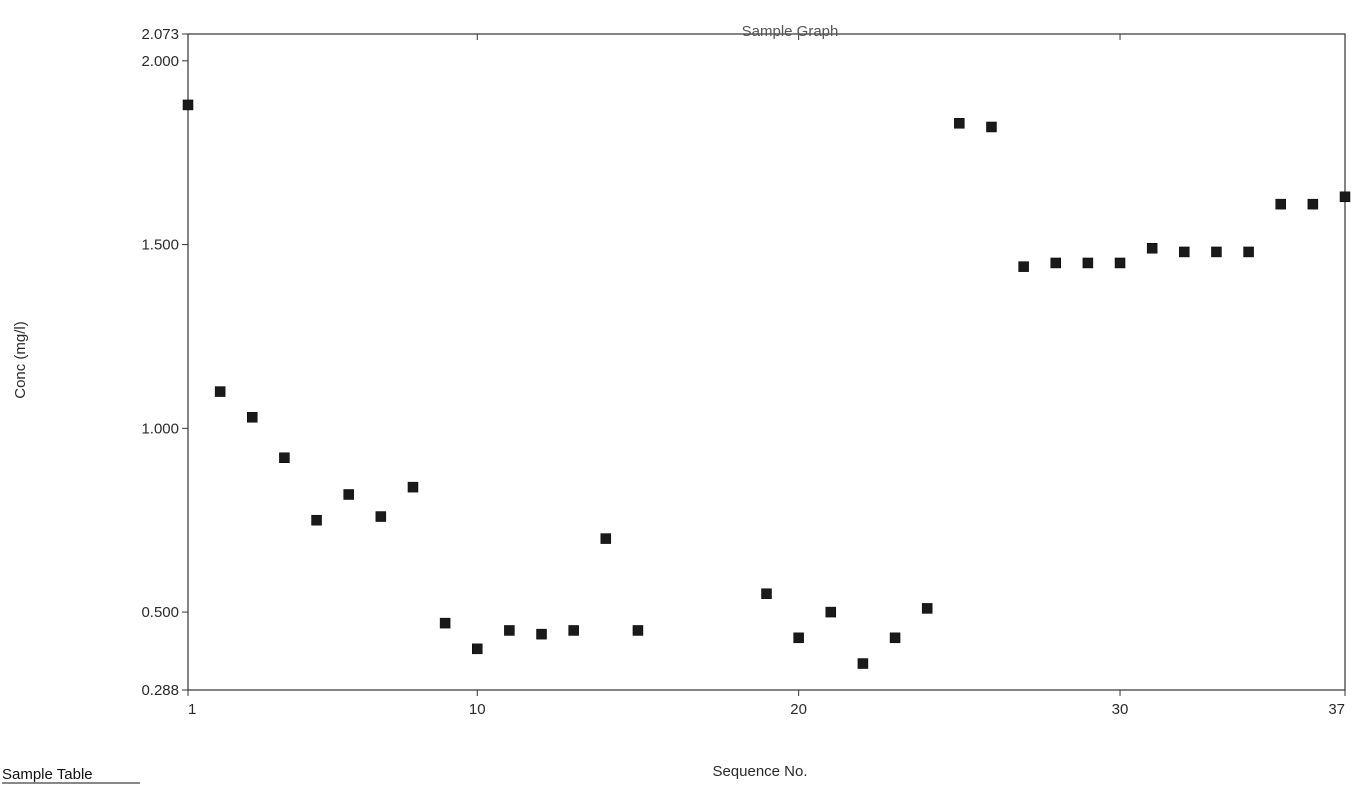 This screenshot has height=793, width=1362. What do you see at coordinates (798, 709) in the screenshot?
I see `x-tick-label: 20` at bounding box center [798, 709].